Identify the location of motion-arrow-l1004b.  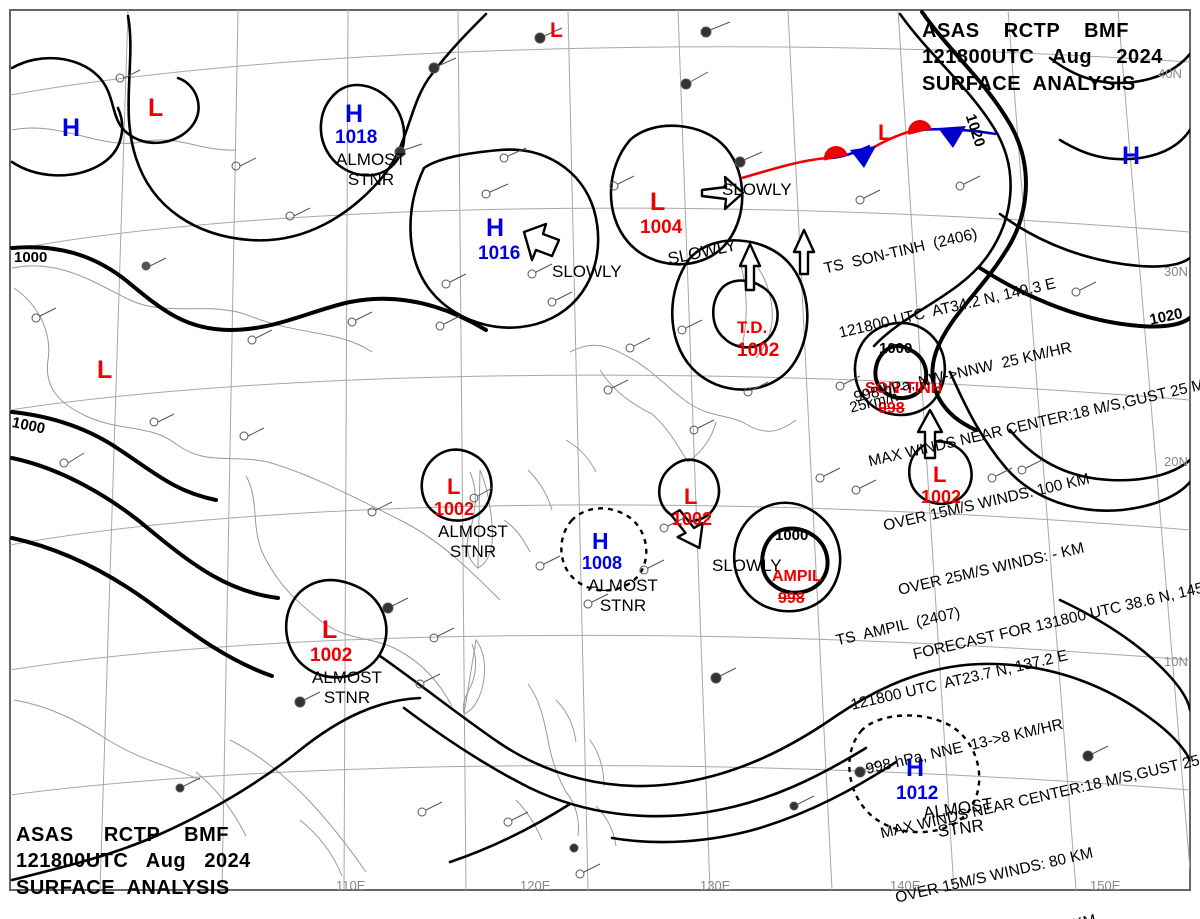
(804, 252).